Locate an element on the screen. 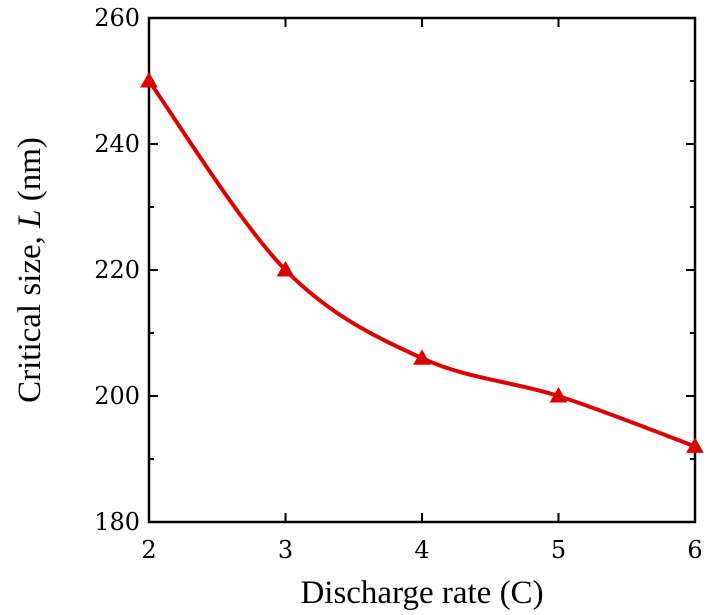 Image resolution: width=706 pixels, height=615 pixels. y-tick-label: 200 is located at coordinates (117, 396).